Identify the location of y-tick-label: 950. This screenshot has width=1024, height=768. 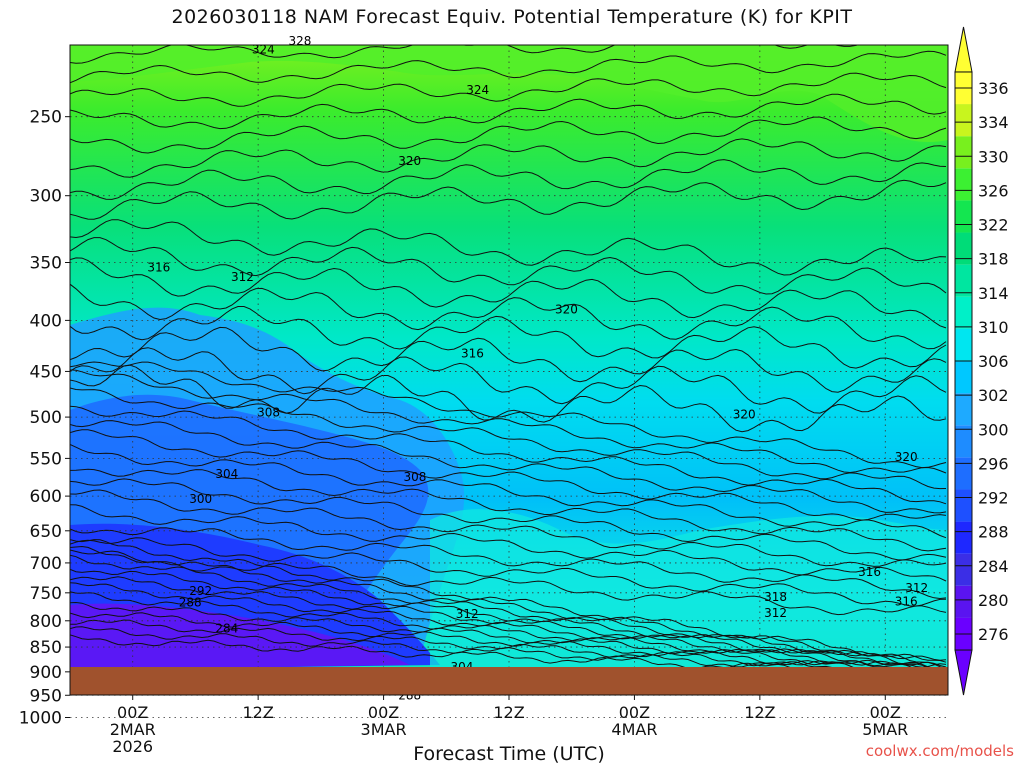
(46, 696).